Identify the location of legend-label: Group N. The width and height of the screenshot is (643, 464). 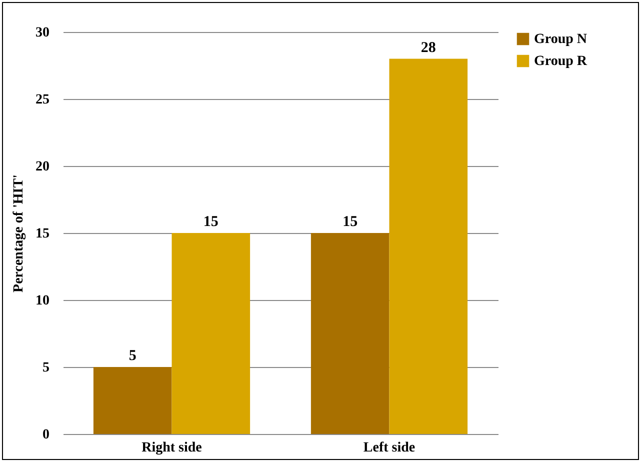
(561, 39).